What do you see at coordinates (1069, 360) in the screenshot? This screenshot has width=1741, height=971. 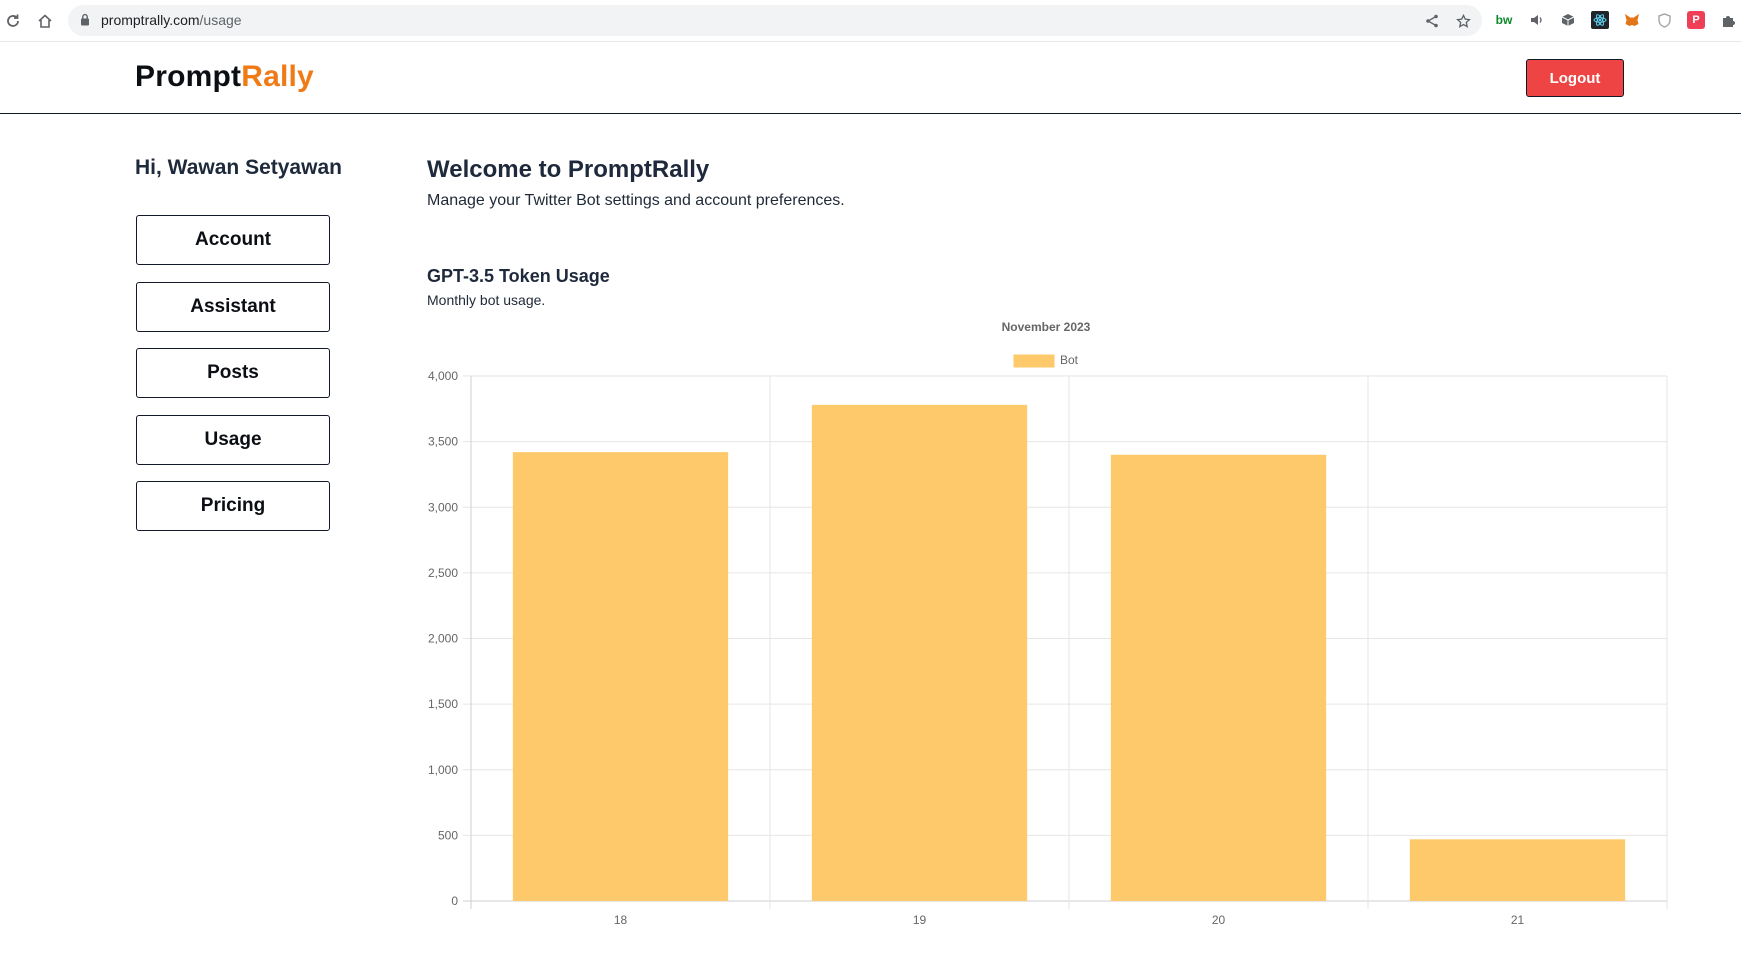 I see `legend-label-bot: Bot` at bounding box center [1069, 360].